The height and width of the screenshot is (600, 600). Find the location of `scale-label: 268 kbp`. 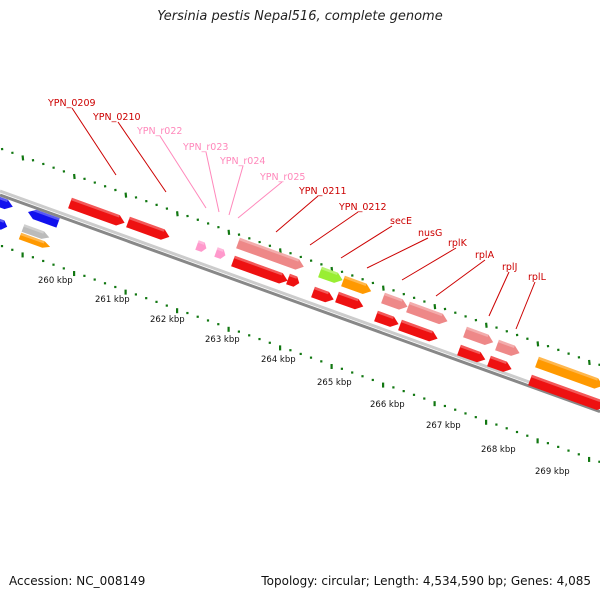

scale-label: 268 kbp is located at coordinates (498, 450).